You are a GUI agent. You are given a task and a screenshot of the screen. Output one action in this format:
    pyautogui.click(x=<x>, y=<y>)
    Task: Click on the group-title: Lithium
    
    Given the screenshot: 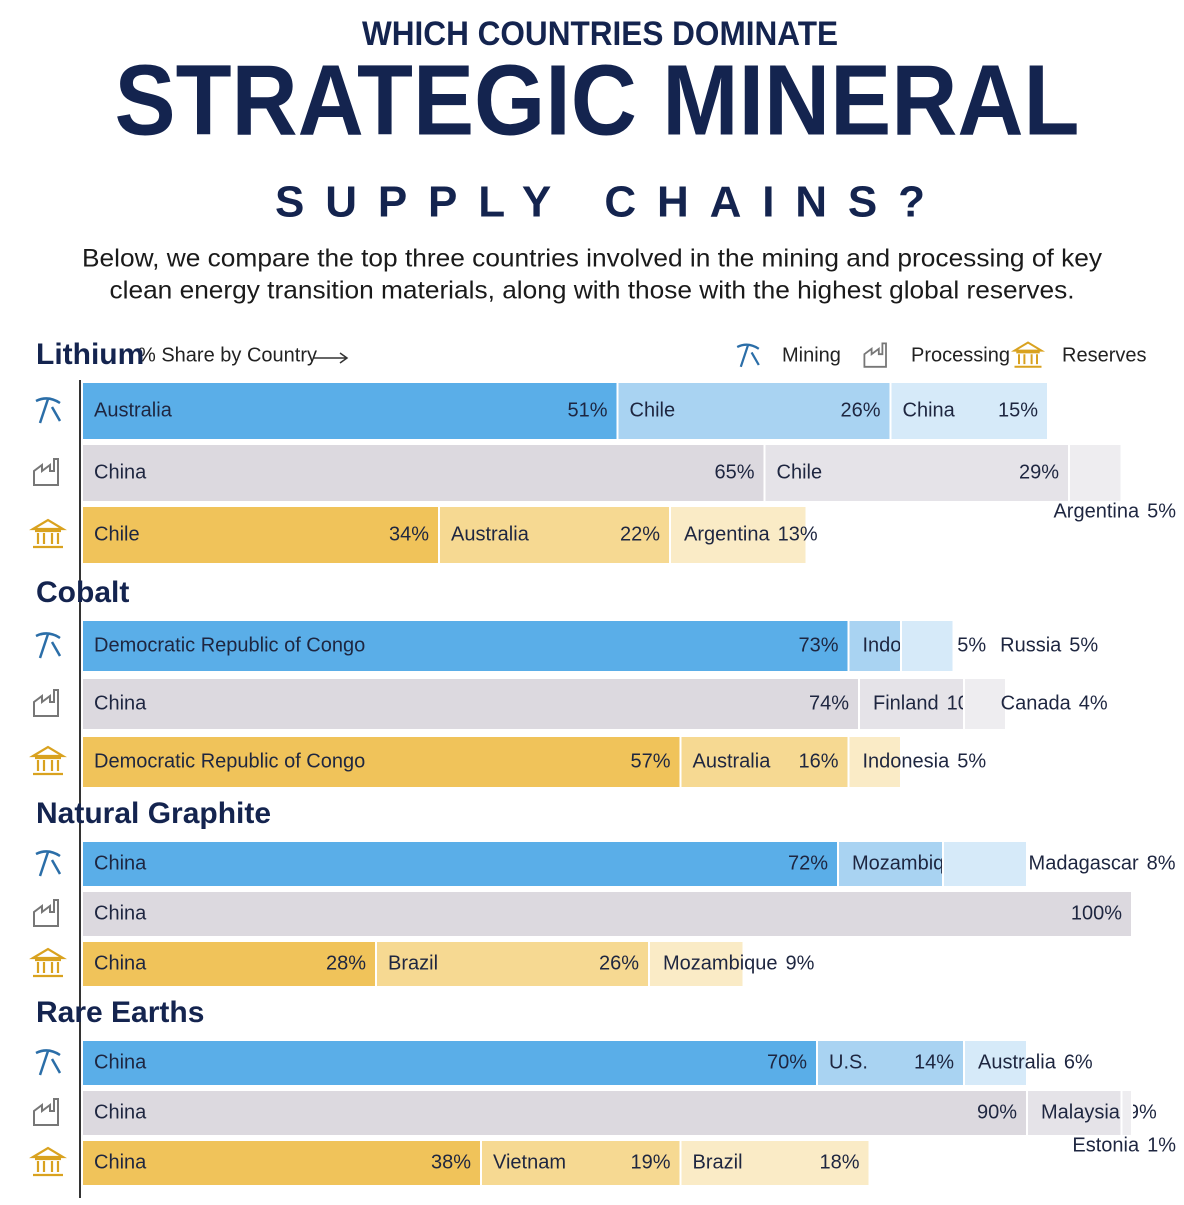 What is the action you would take?
    pyautogui.click(x=90, y=354)
    